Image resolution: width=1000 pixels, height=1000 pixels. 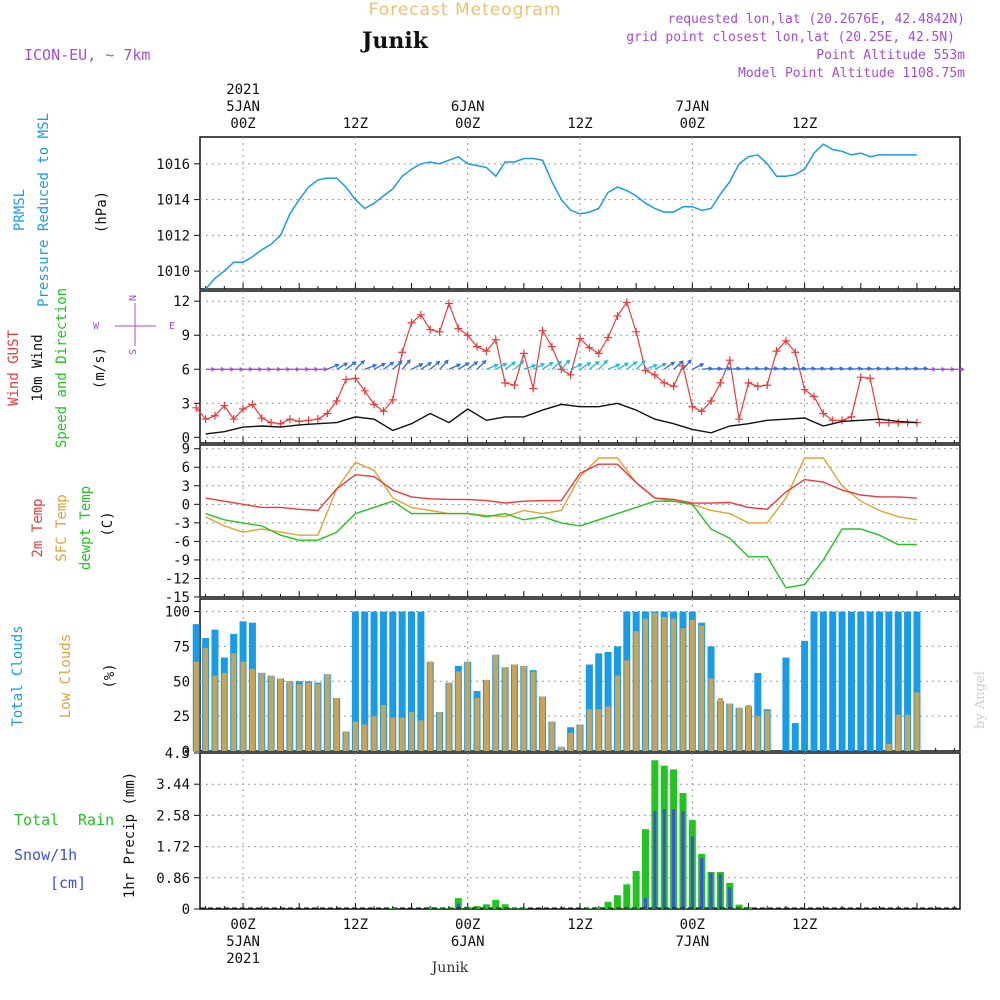 I want to click on credit-label: by Angel, so click(x=980, y=700).